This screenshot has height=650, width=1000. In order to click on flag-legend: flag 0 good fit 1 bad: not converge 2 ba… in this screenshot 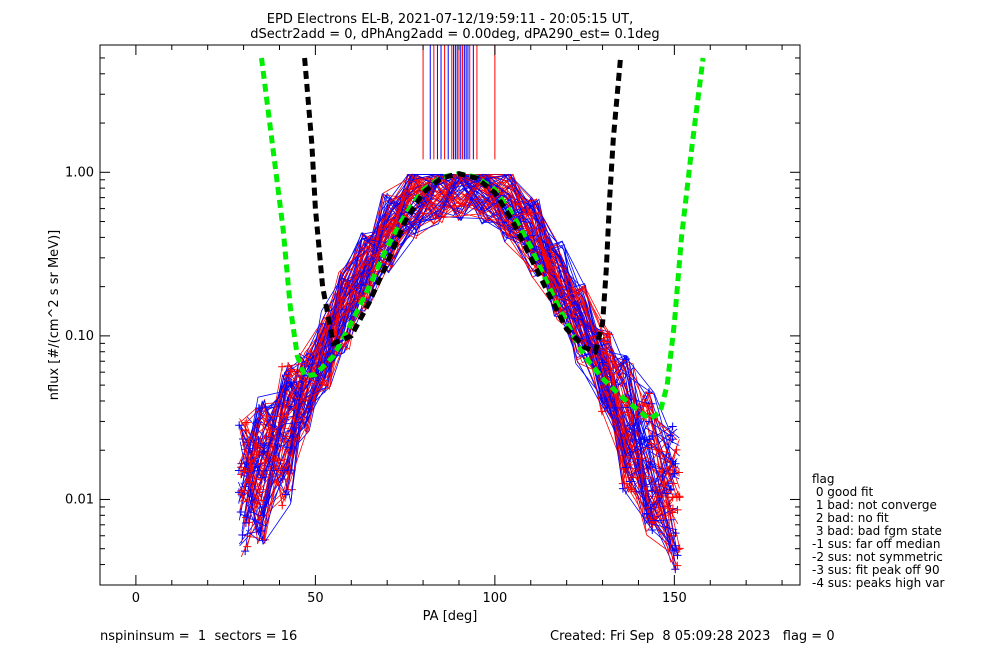, I will do `click(878, 531)`.